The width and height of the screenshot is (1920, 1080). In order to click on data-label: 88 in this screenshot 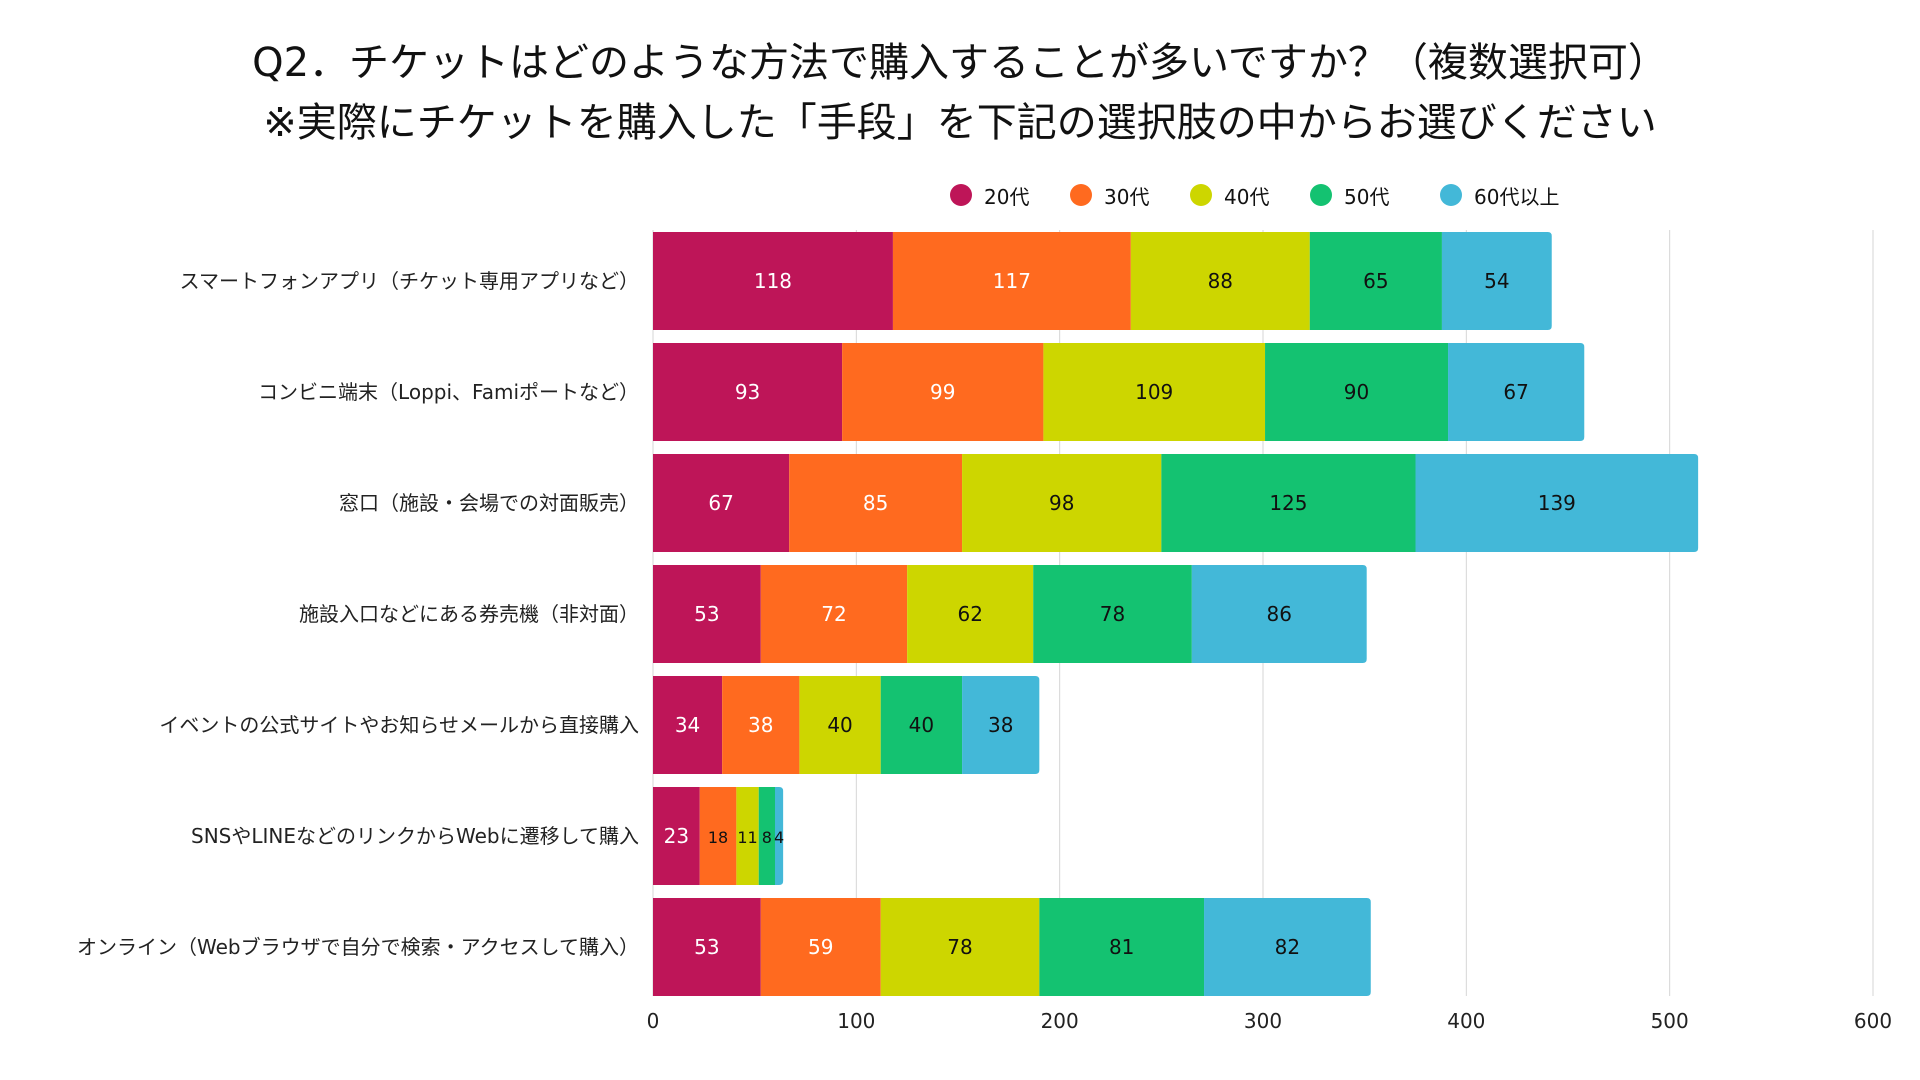, I will do `click(1220, 281)`.